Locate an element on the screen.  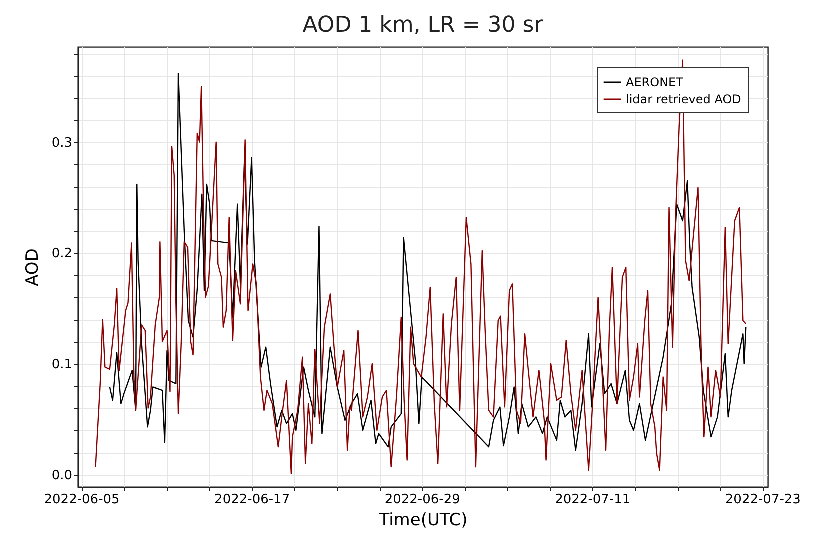
x-tick-label: 2022-07-11 is located at coordinates (593, 500).